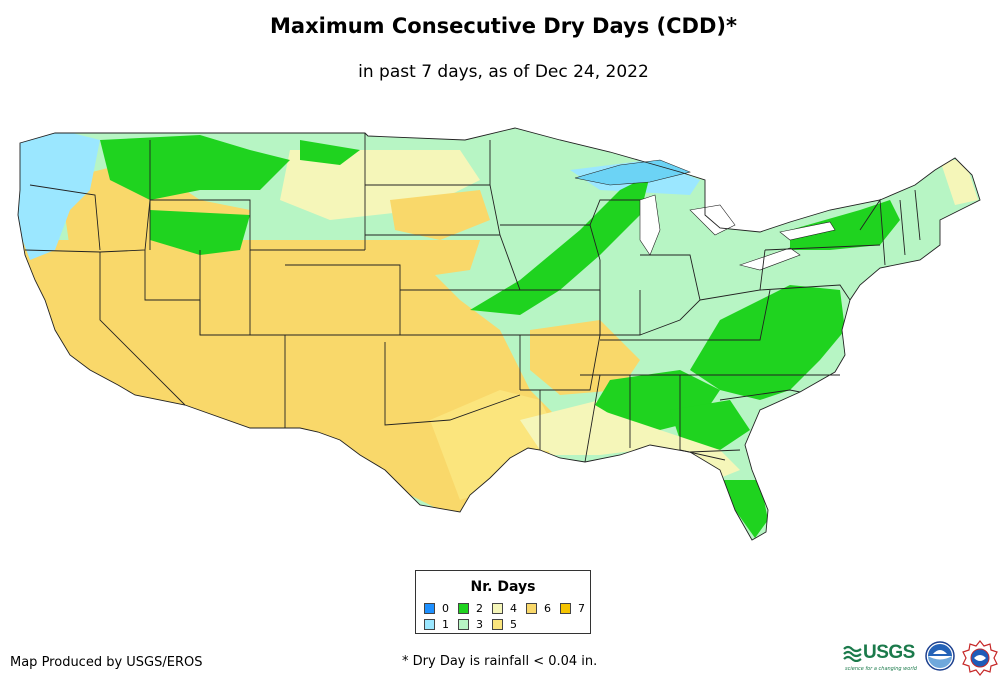 Image resolution: width=1007 pixels, height=691 pixels. What do you see at coordinates (940, 656) in the screenshot?
I see `noaa-logo-icon` at bounding box center [940, 656].